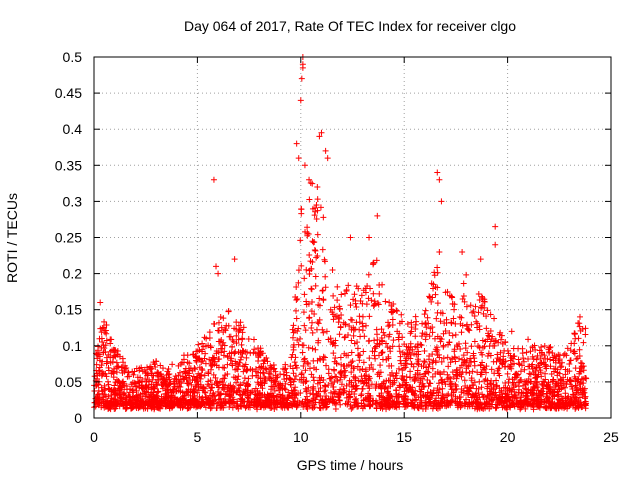 This screenshot has width=640, height=480. What do you see at coordinates (73, 57) in the screenshot?
I see `y-tick-label: 0.5` at bounding box center [73, 57].